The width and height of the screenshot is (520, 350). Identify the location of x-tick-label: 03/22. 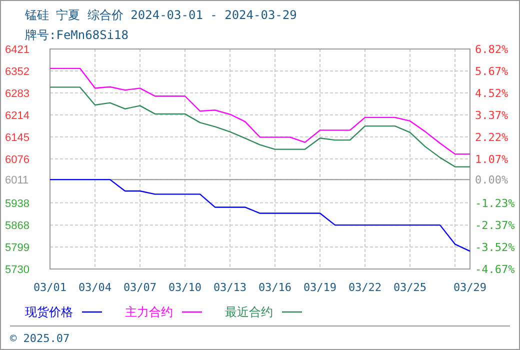
(365, 287).